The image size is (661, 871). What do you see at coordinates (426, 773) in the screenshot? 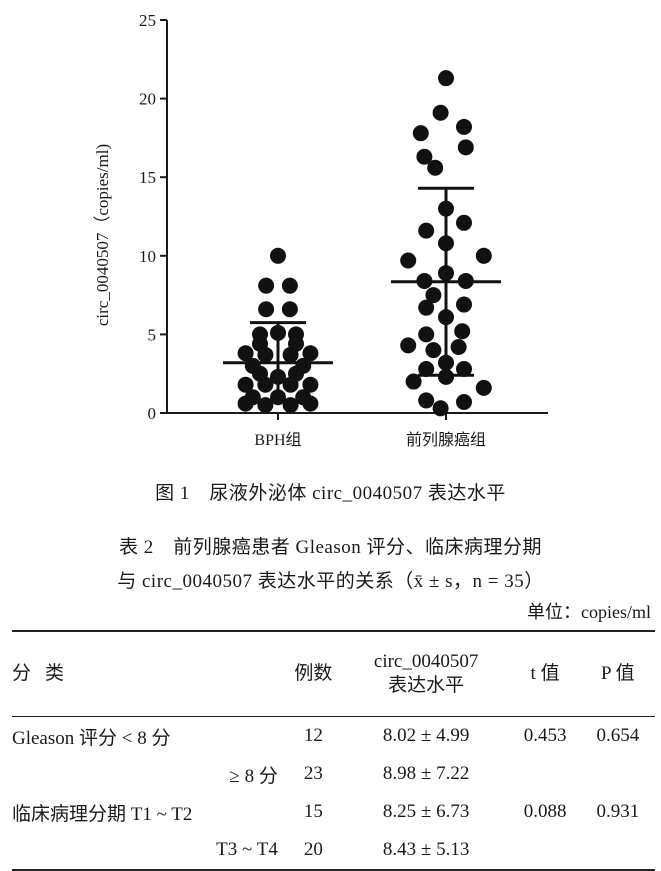
I see `row-value: 8.98 ± 7.22` at bounding box center [426, 773].